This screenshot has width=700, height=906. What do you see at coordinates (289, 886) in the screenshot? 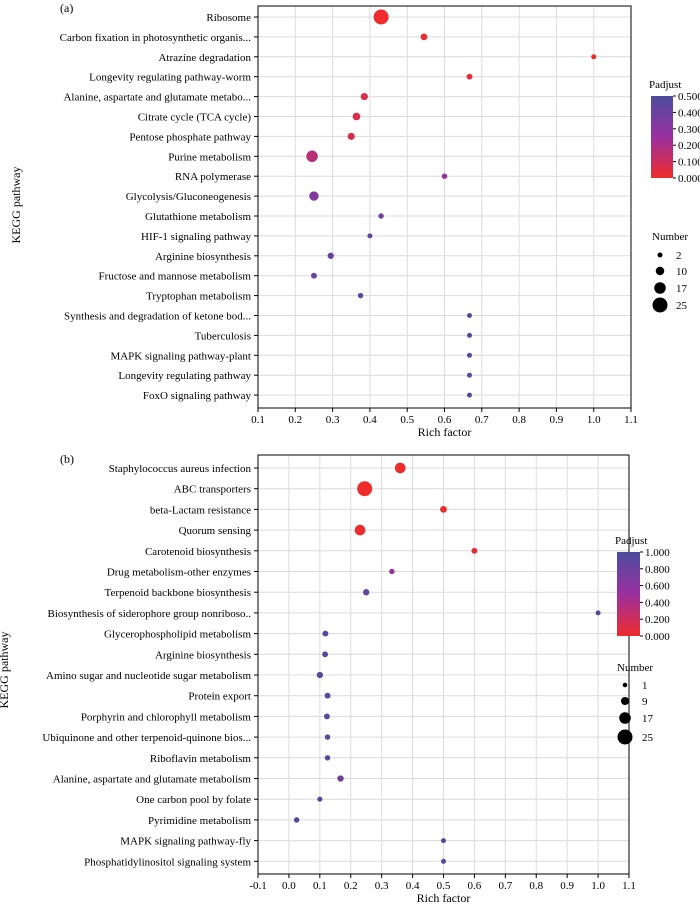
I see `x-tick-label: 0.0` at bounding box center [289, 886].